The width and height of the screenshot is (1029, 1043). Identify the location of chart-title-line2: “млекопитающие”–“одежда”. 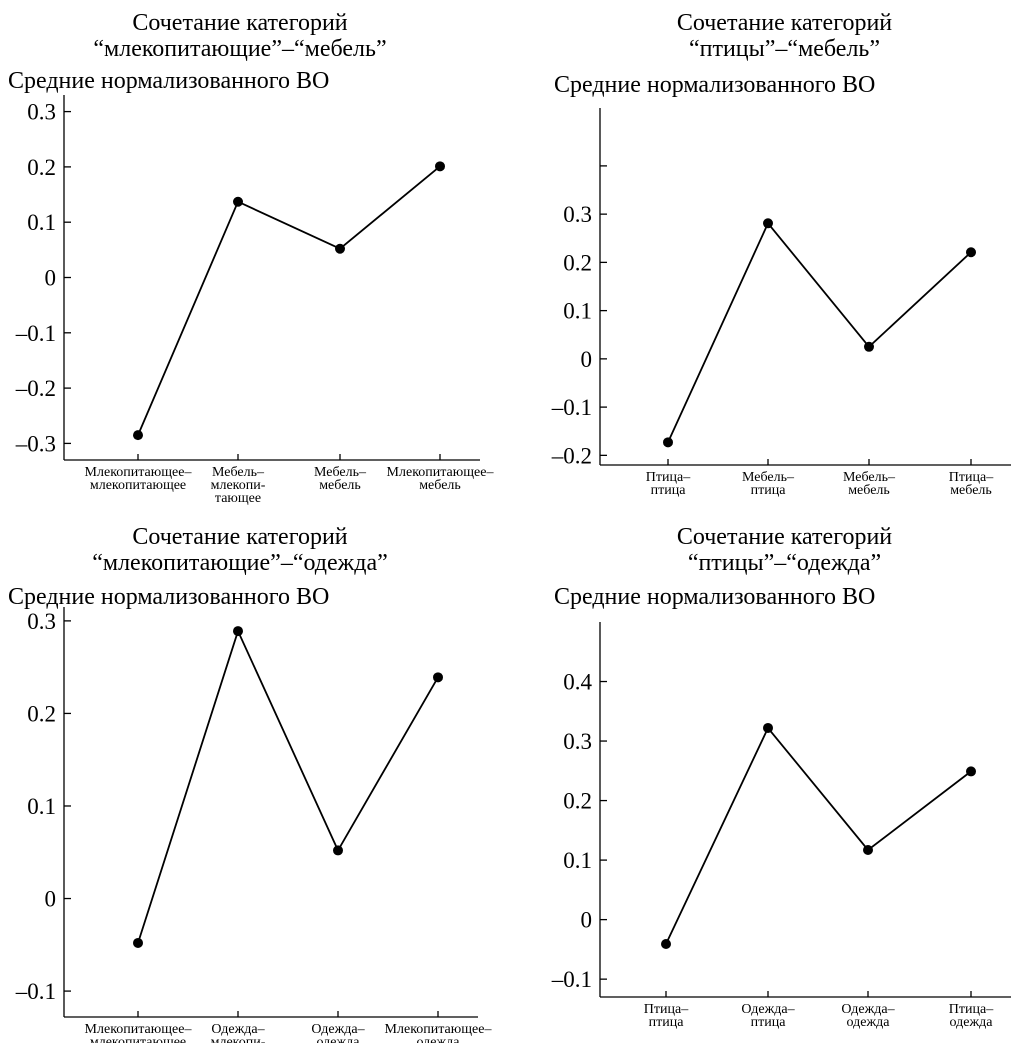
(240, 563).